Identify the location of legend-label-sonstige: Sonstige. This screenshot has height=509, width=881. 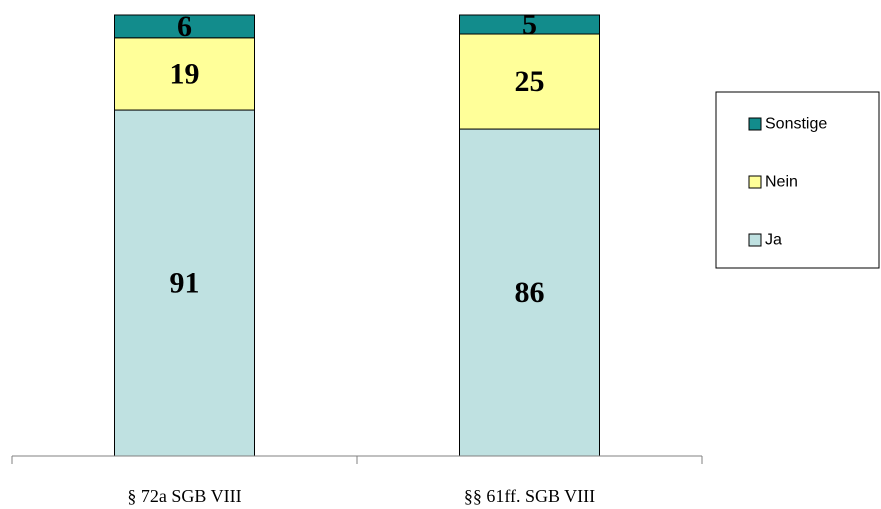
(796, 124).